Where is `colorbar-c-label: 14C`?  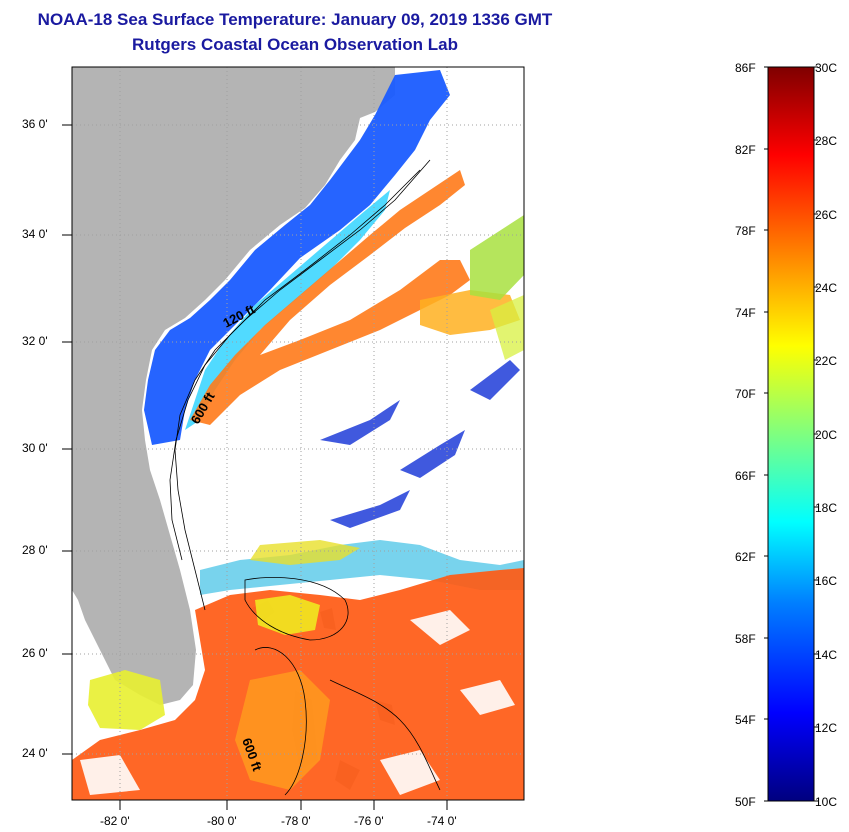
colorbar-c-label: 14C is located at coordinates (826, 655).